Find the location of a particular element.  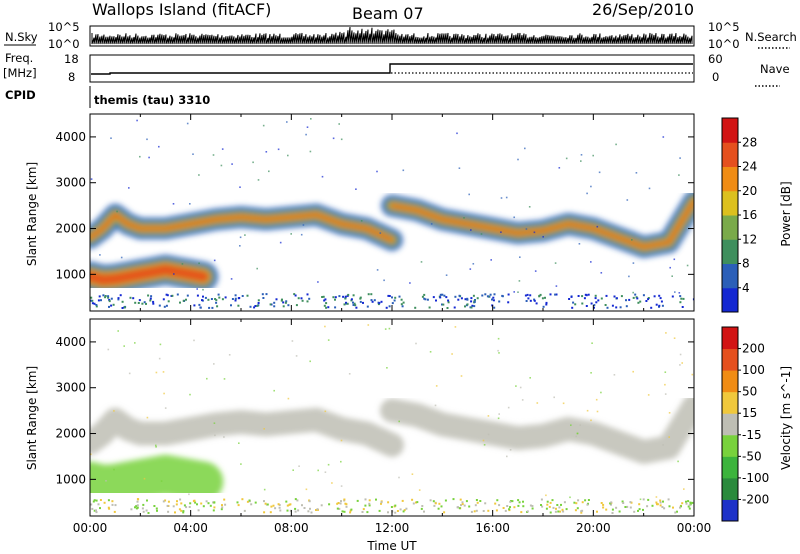

x-tick-label-0: 00:00 is located at coordinates (90, 528).